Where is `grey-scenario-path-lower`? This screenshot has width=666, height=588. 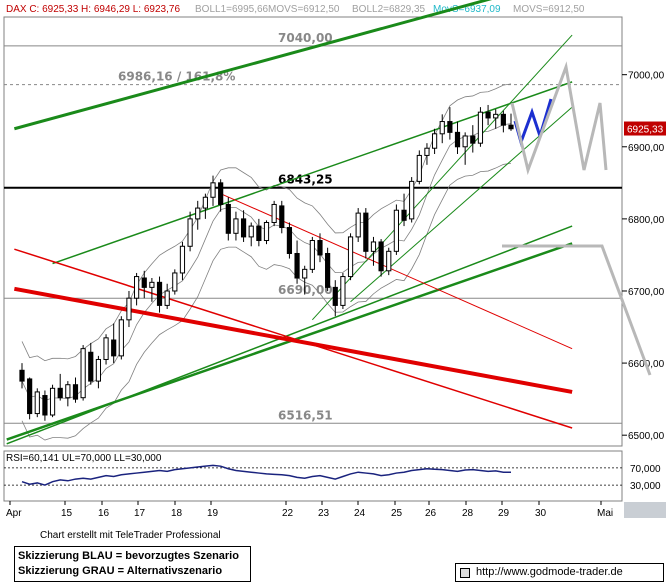
grey-scenario-path-lower is located at coordinates (577, 310).